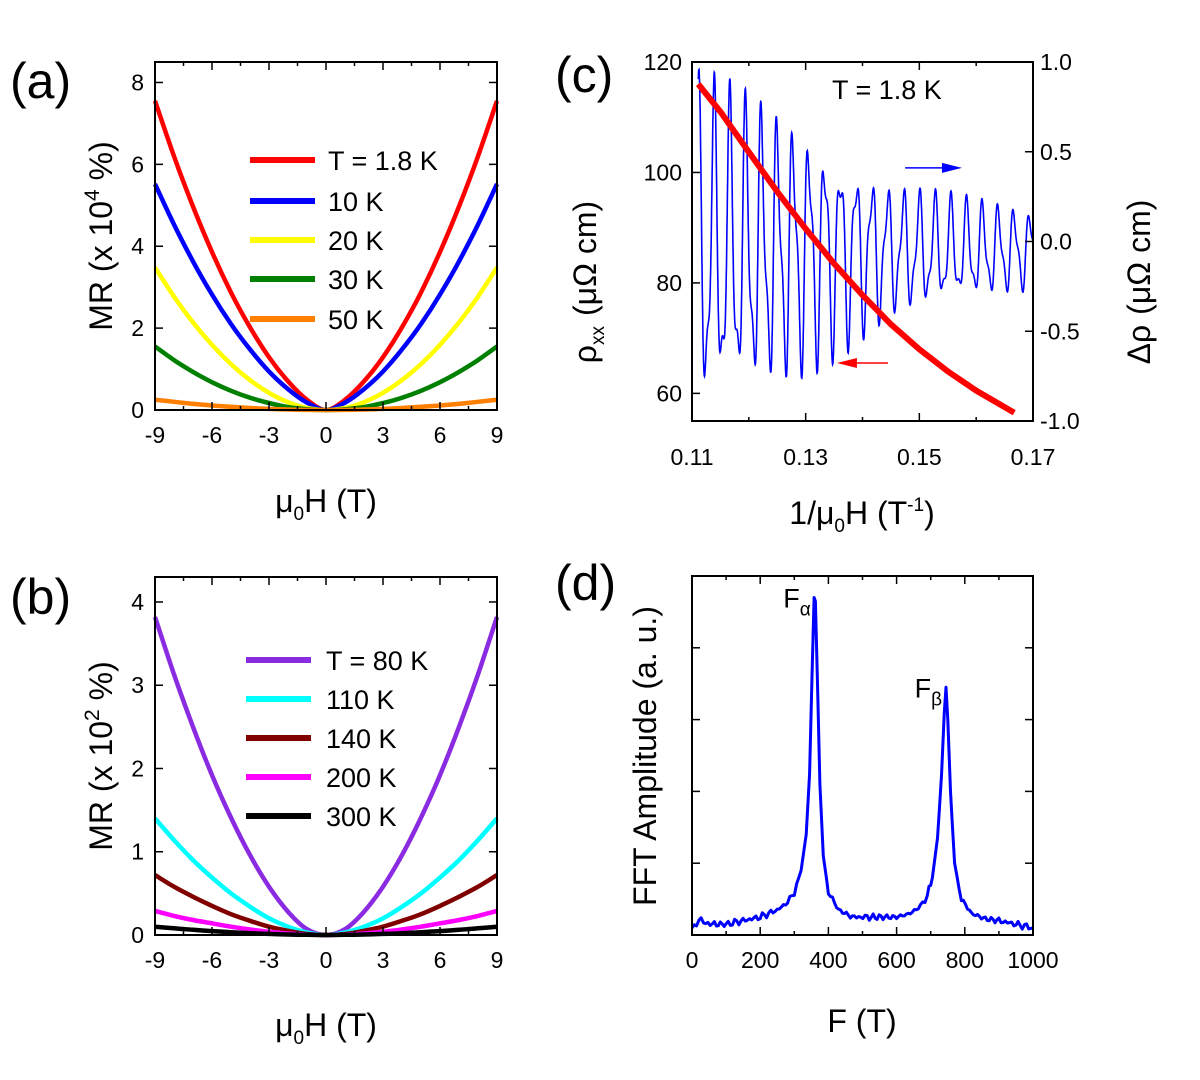 The image size is (1200, 1080). Describe the element at coordinates (585, 354) in the screenshot. I see `y-left-rho: ρ` at that location.